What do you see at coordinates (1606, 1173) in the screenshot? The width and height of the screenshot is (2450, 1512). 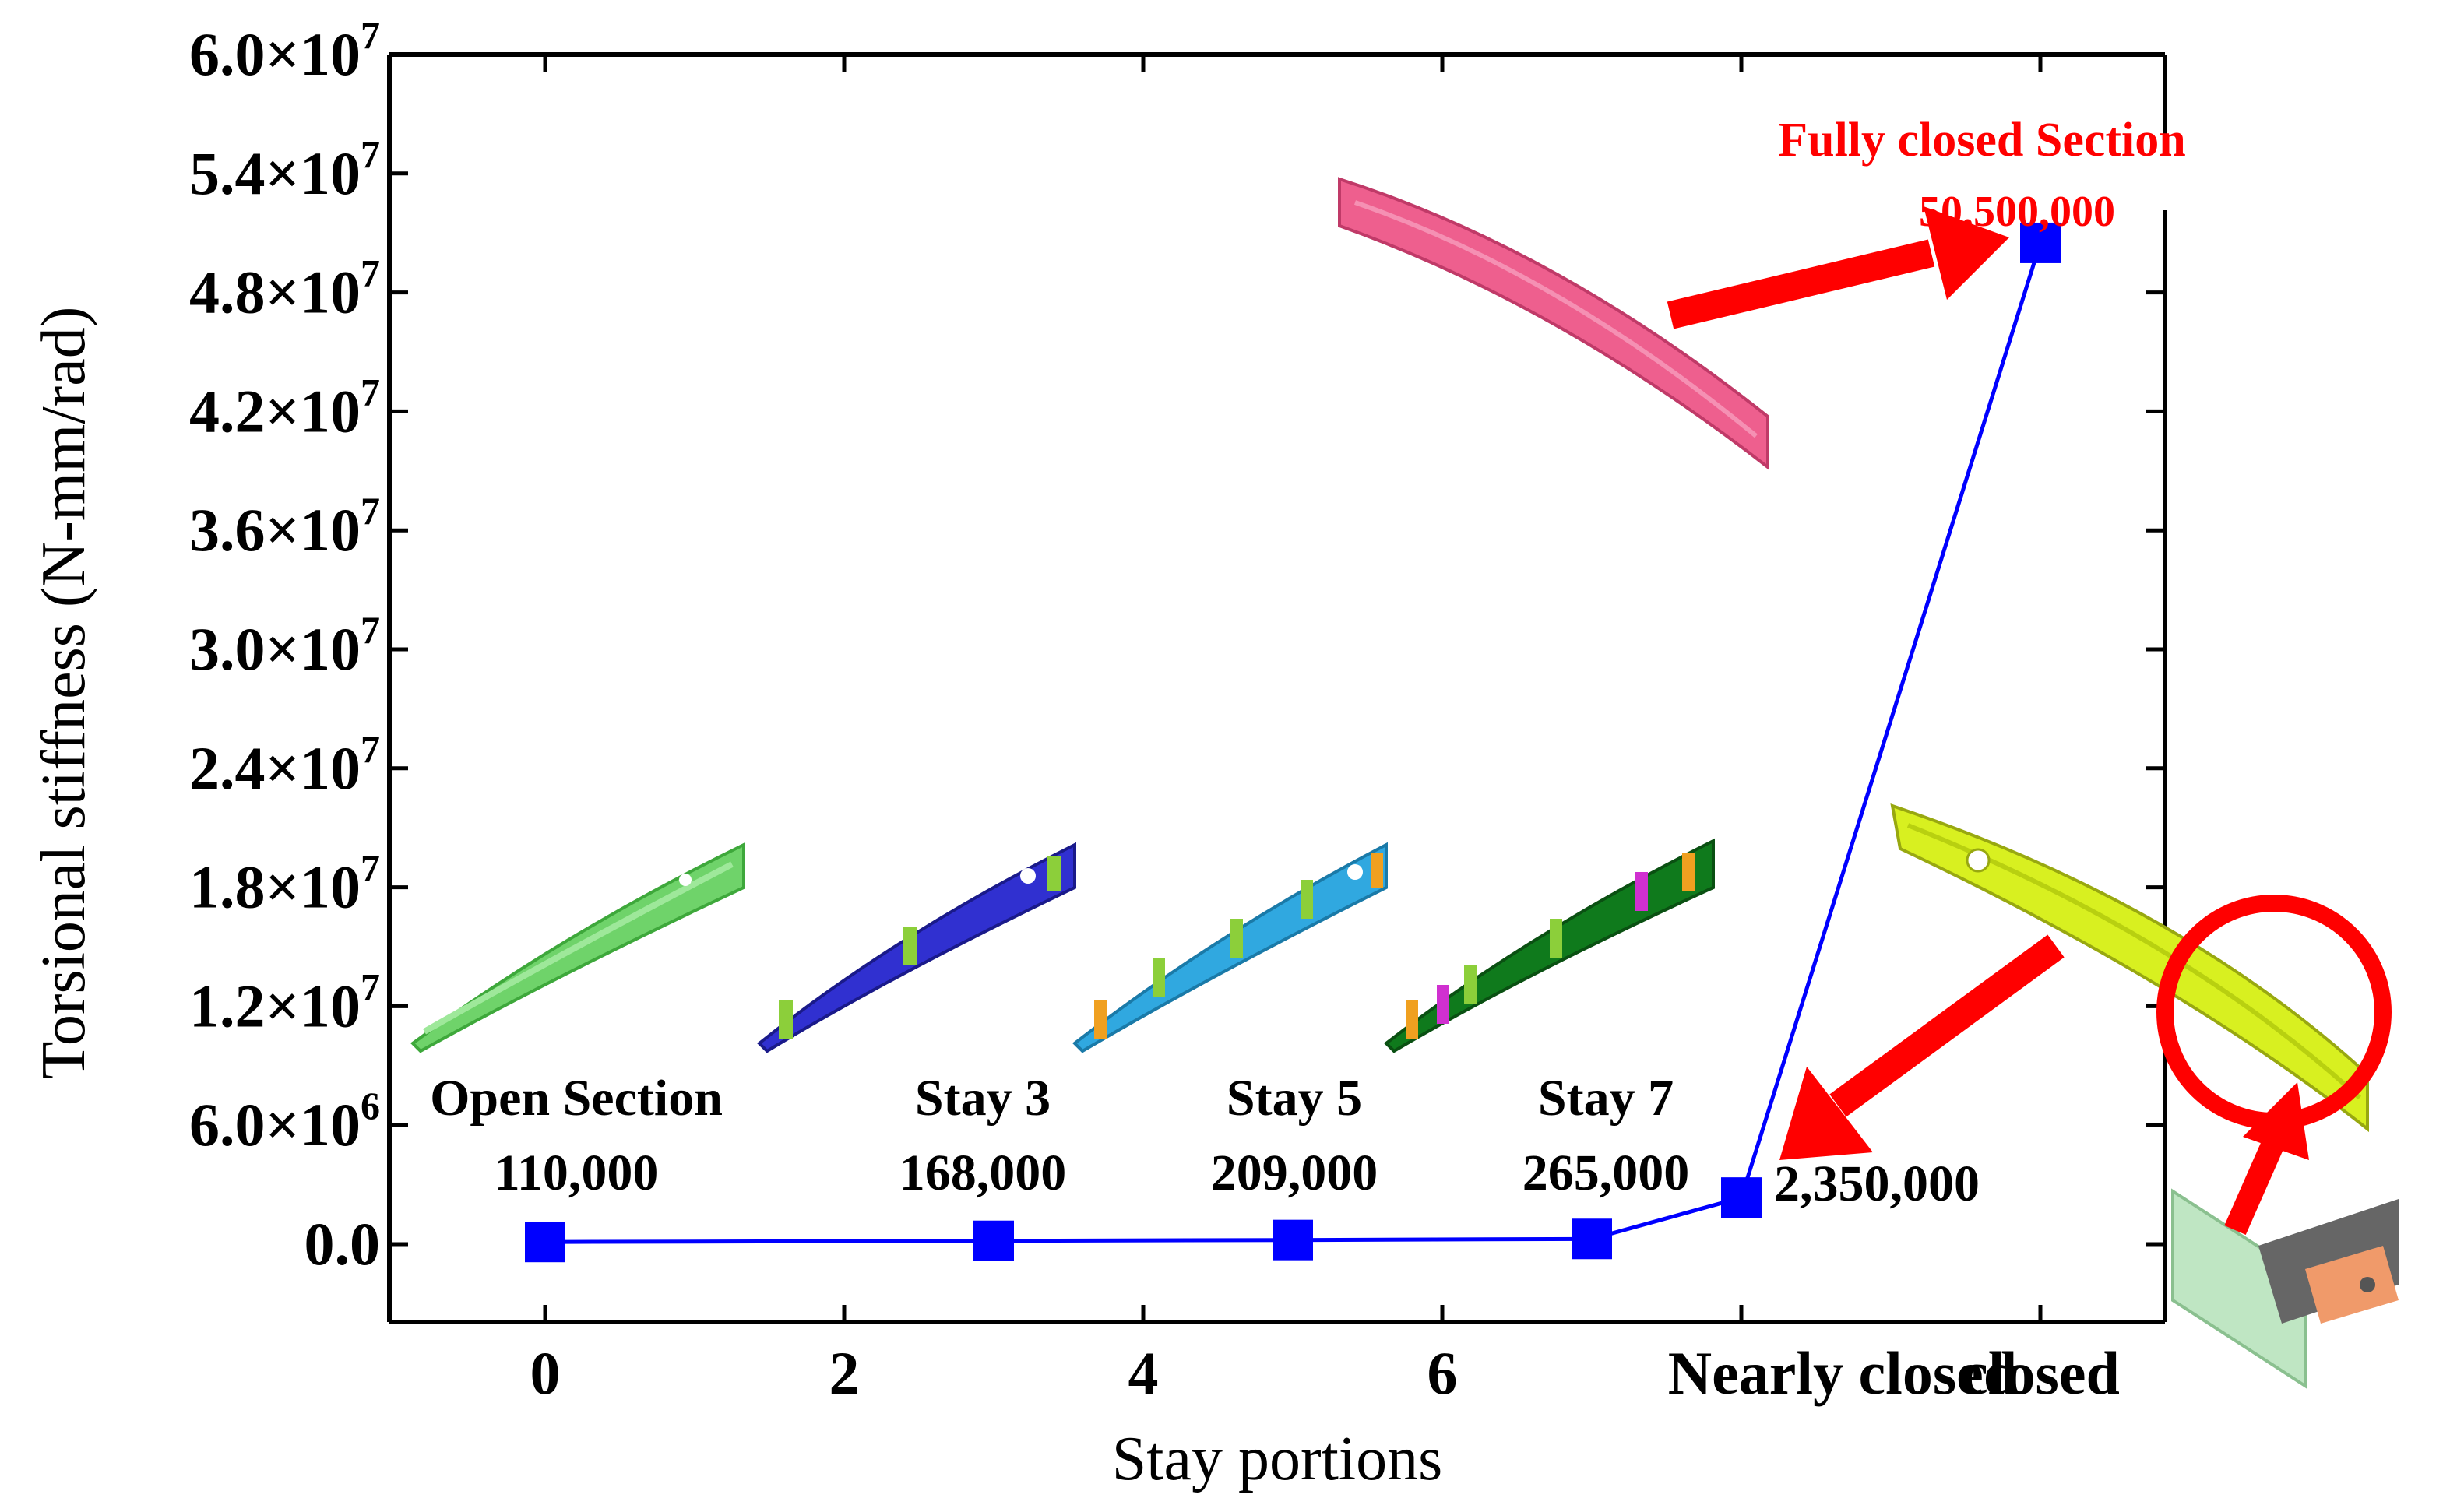 I see `label-stay-7-value: 265,000` at bounding box center [1606, 1173].